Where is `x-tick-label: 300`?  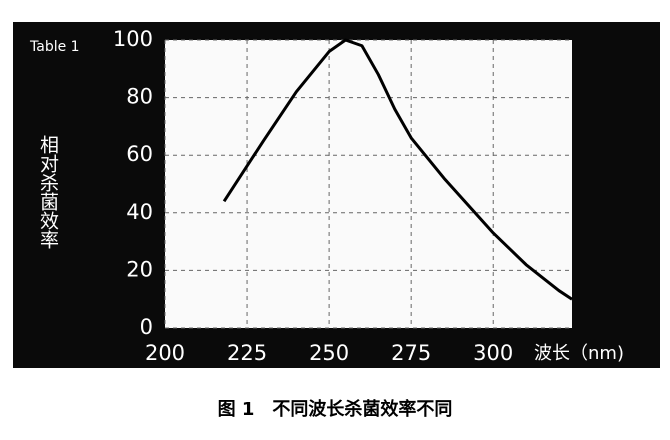 x-tick-label: 300 is located at coordinates (493, 353).